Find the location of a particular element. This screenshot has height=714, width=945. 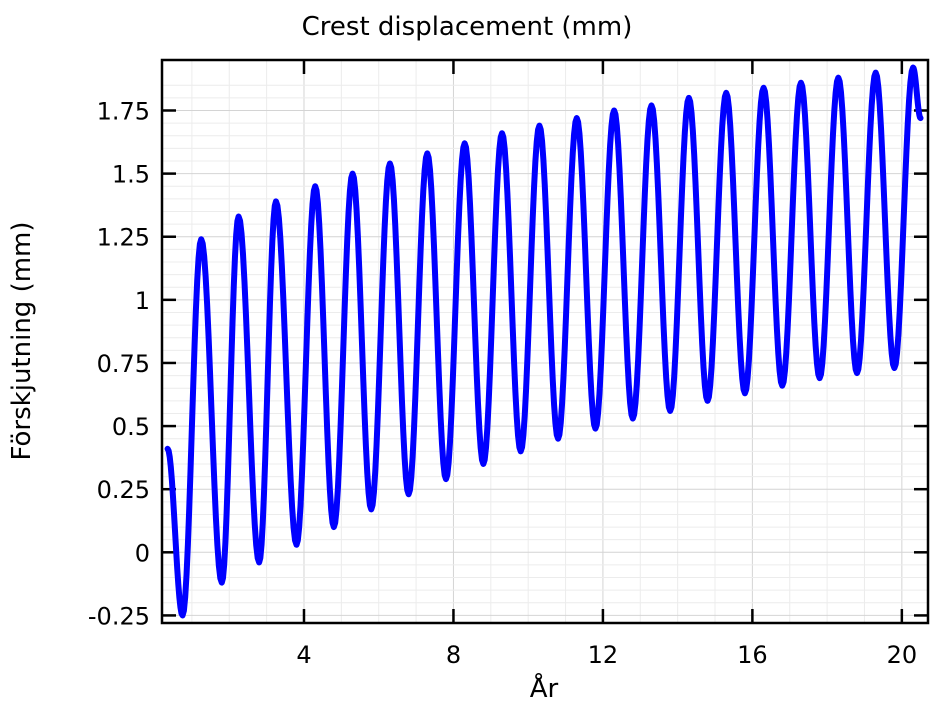

y-tick-label: 1.25 is located at coordinates (123, 238).